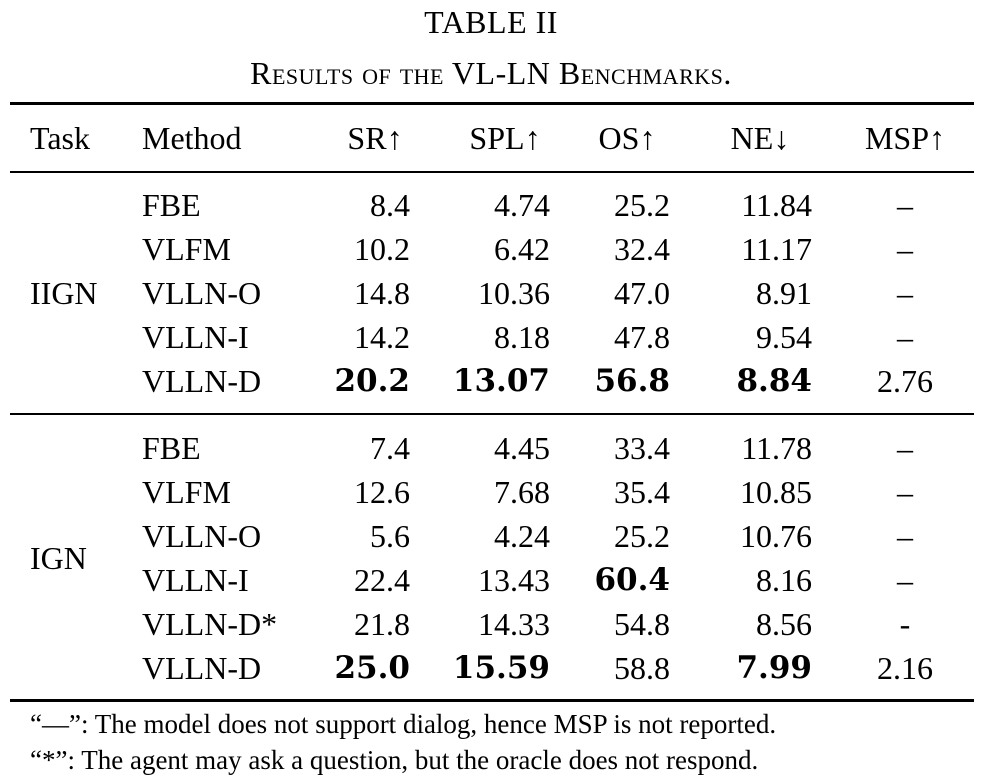 This screenshot has width=982, height=784. Describe the element at coordinates (492, 700) in the screenshot. I see `bottom-rule` at that location.